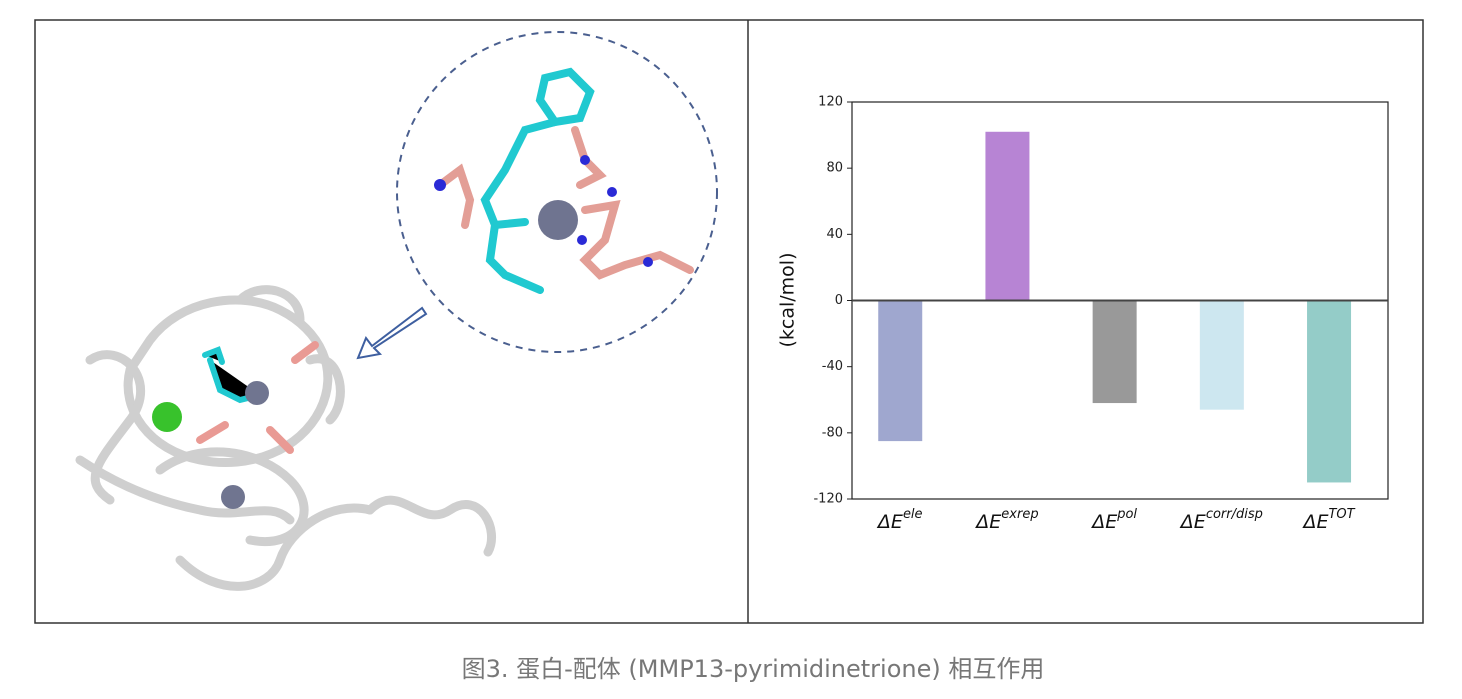 The height and width of the screenshot is (699, 1462). What do you see at coordinates (839, 300) in the screenshot?
I see `y-tick-label: 0` at bounding box center [839, 300].